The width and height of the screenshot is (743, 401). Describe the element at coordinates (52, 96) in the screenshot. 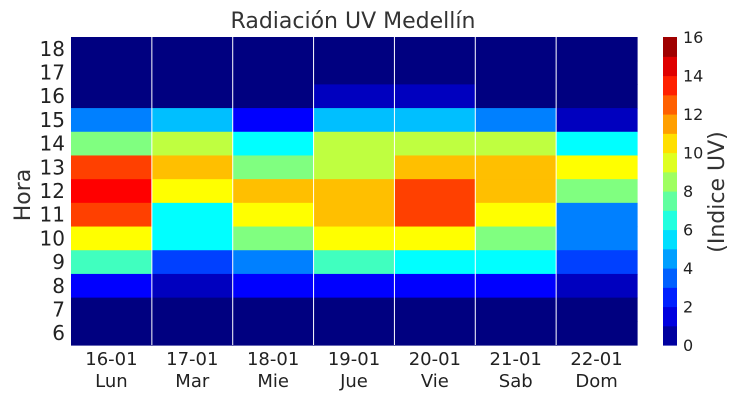

I see `y-tick-label: 16` at that location.